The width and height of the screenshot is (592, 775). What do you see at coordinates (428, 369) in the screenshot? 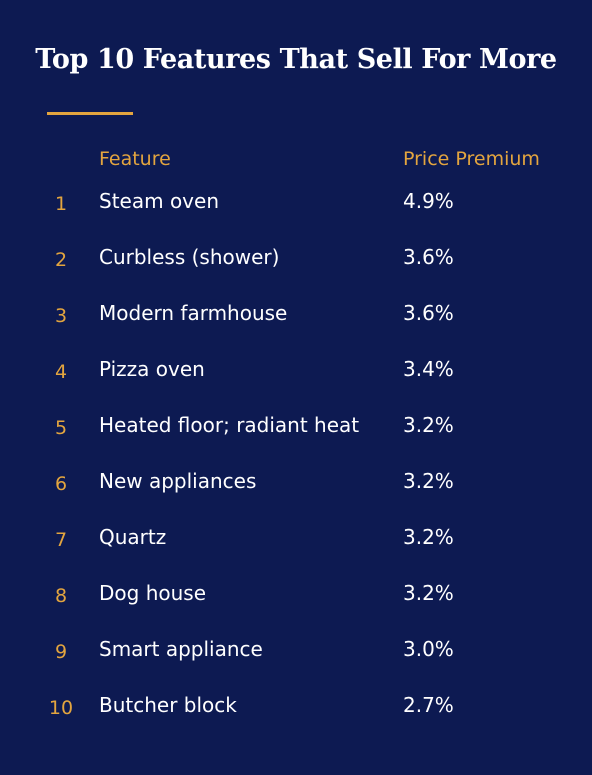
I see `price-premium-value: 3.4%` at bounding box center [428, 369].